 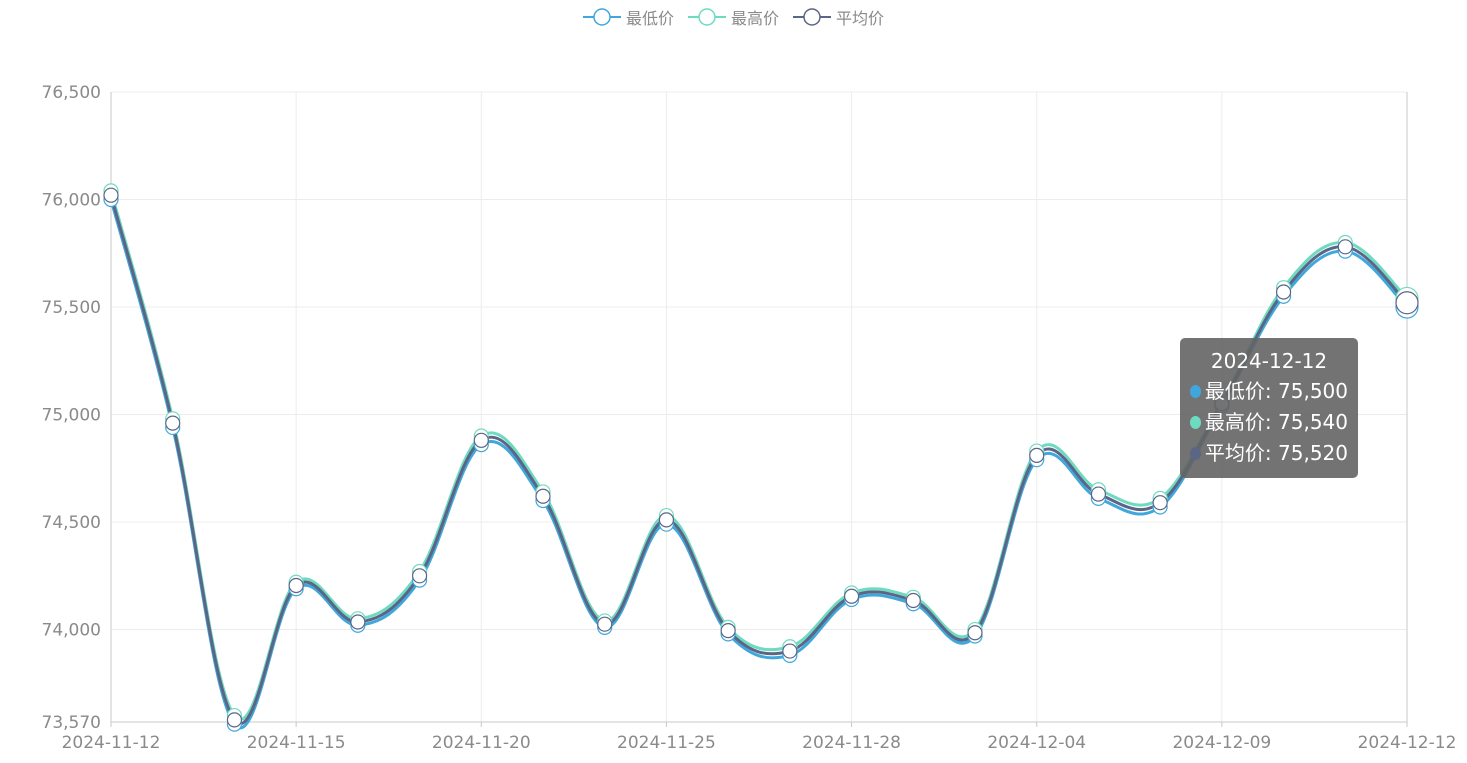 I want to click on legend-circle-avg, so click(x=812, y=17).